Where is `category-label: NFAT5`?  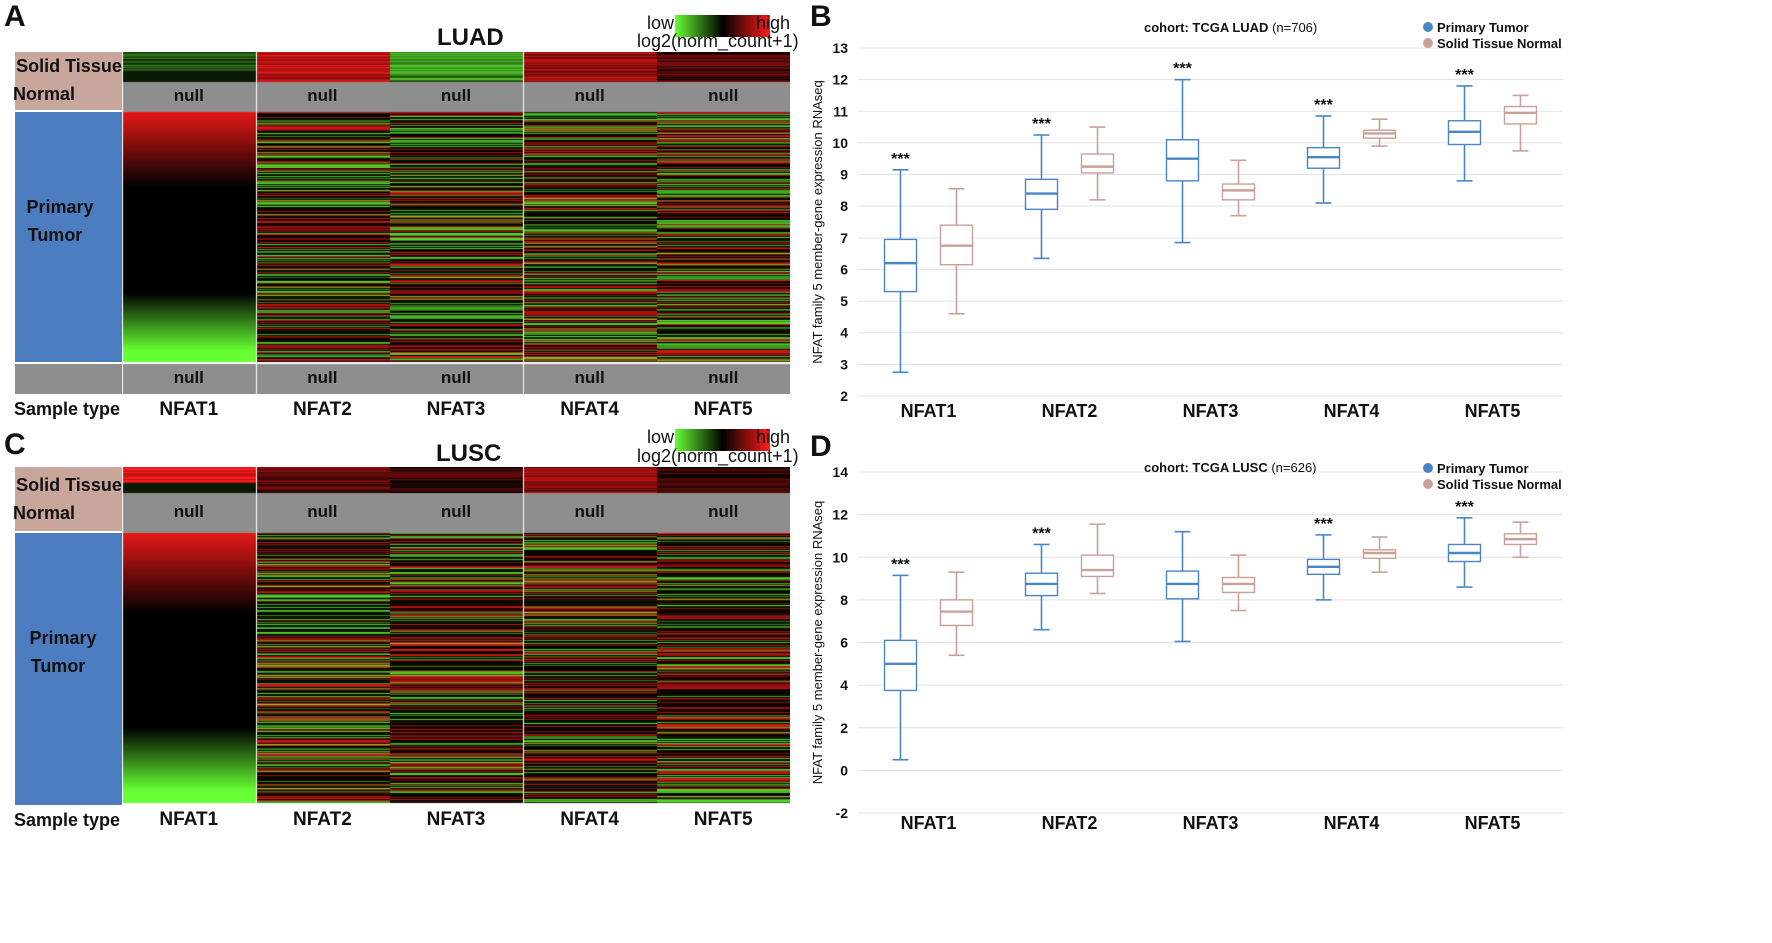
category-label: NFAT5 is located at coordinates (1493, 411).